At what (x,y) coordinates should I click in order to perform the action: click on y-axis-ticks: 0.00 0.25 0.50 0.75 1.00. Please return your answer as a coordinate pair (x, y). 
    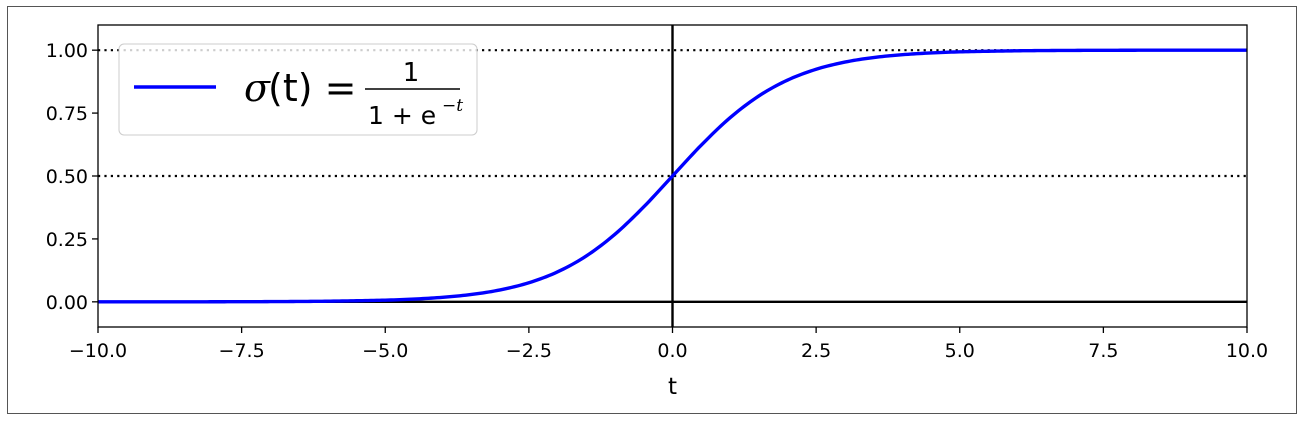
    Looking at the image, I should click on (72, 177).